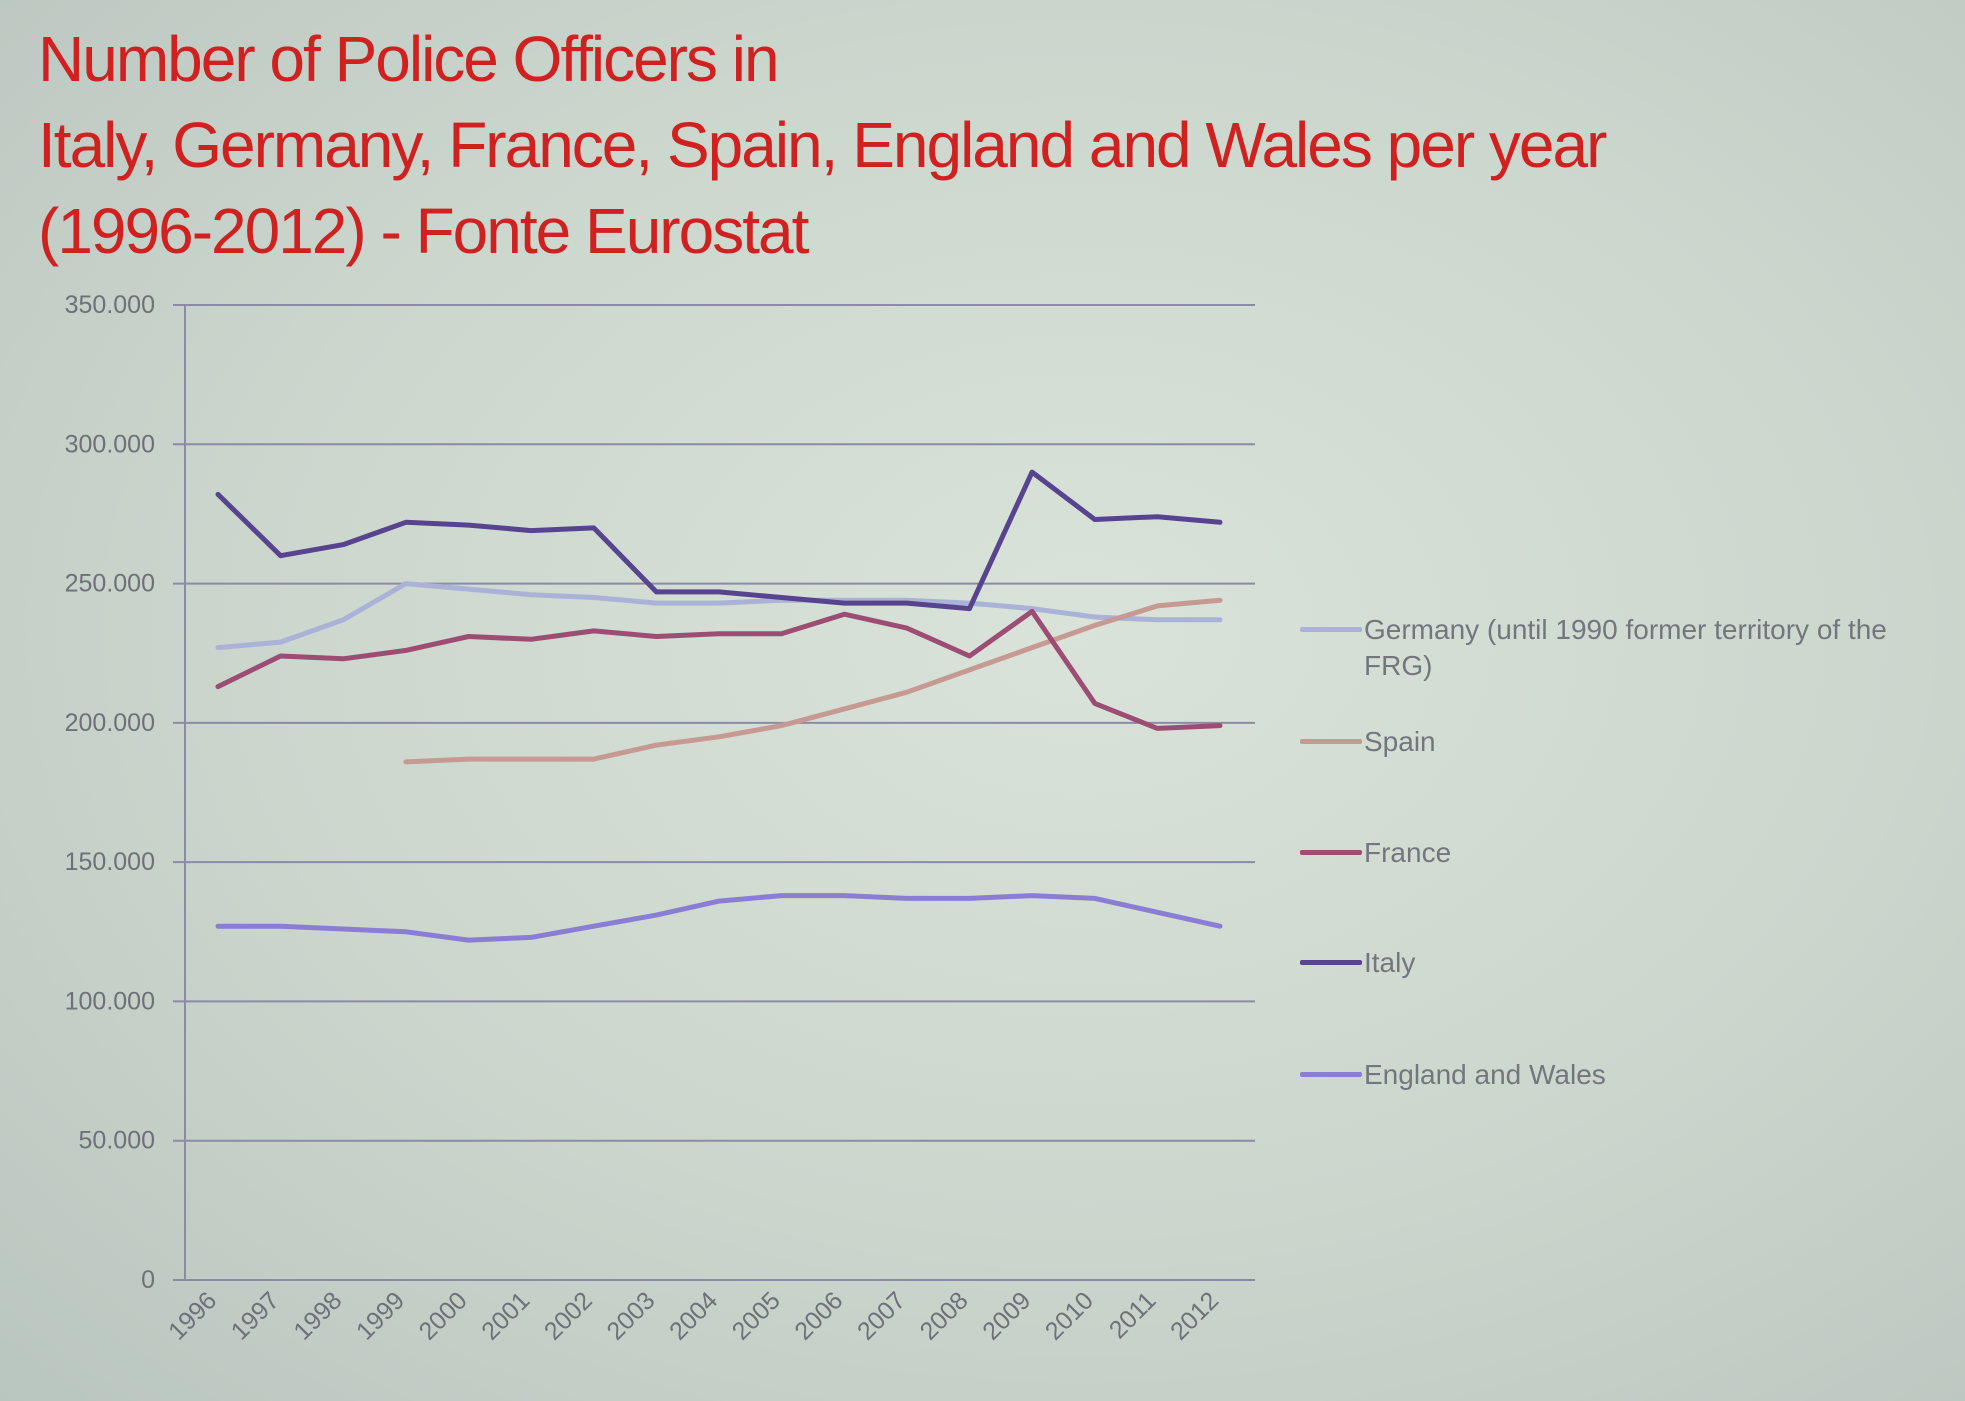 This screenshot has height=1401, width=1965. Describe the element at coordinates (719, 669) in the screenshot. I see `series-line-france` at that location.